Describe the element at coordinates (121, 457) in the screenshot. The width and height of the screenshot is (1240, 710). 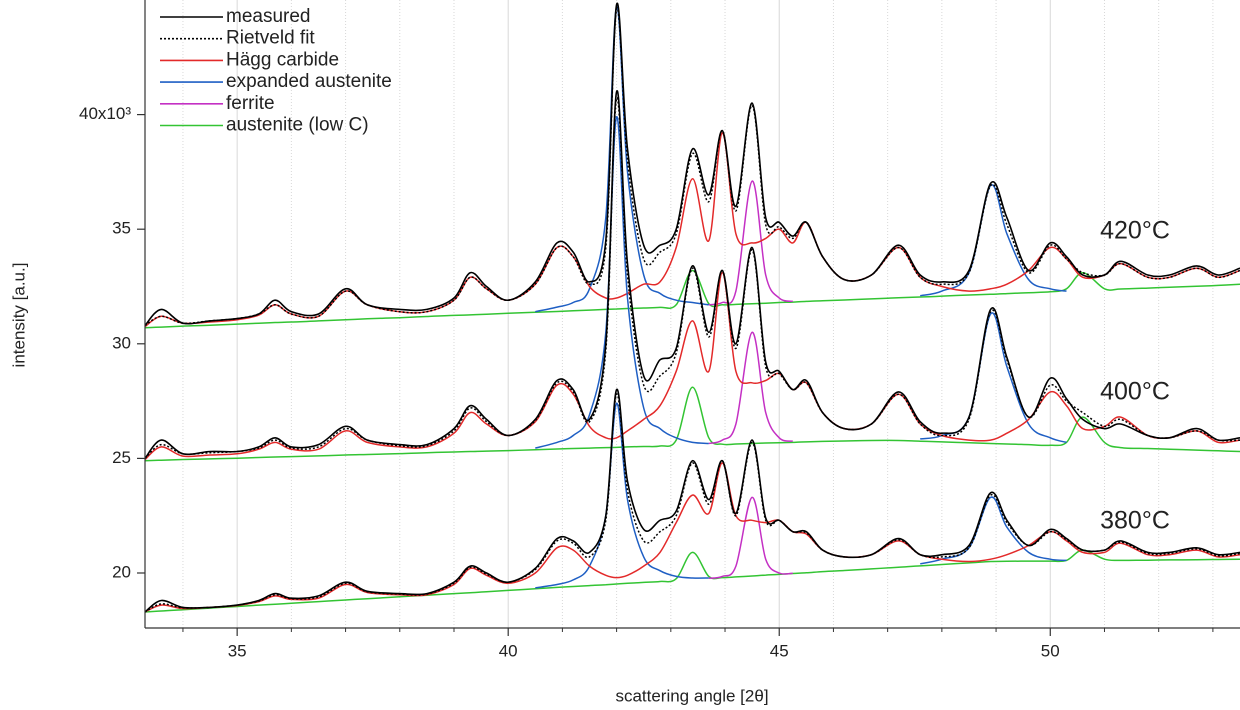
I see `y-tick-label: 25` at that location.